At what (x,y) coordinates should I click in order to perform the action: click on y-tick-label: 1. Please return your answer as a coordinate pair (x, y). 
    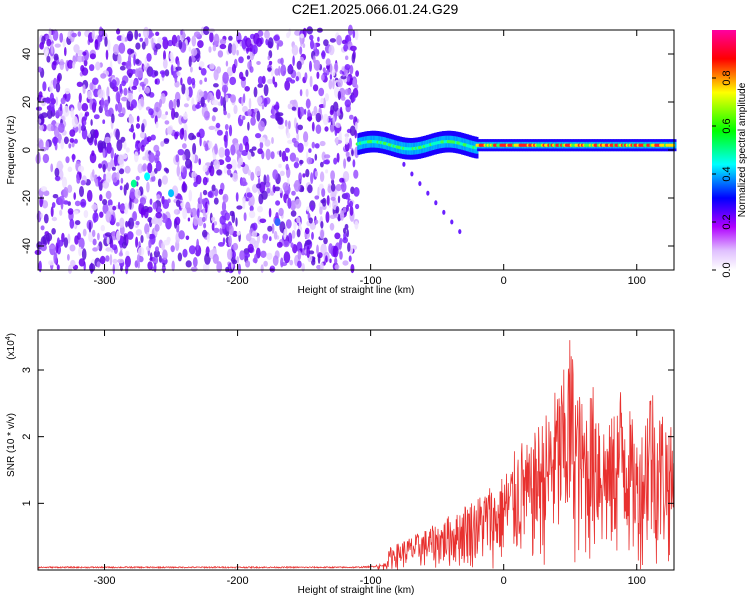
    Looking at the image, I should click on (27, 503).